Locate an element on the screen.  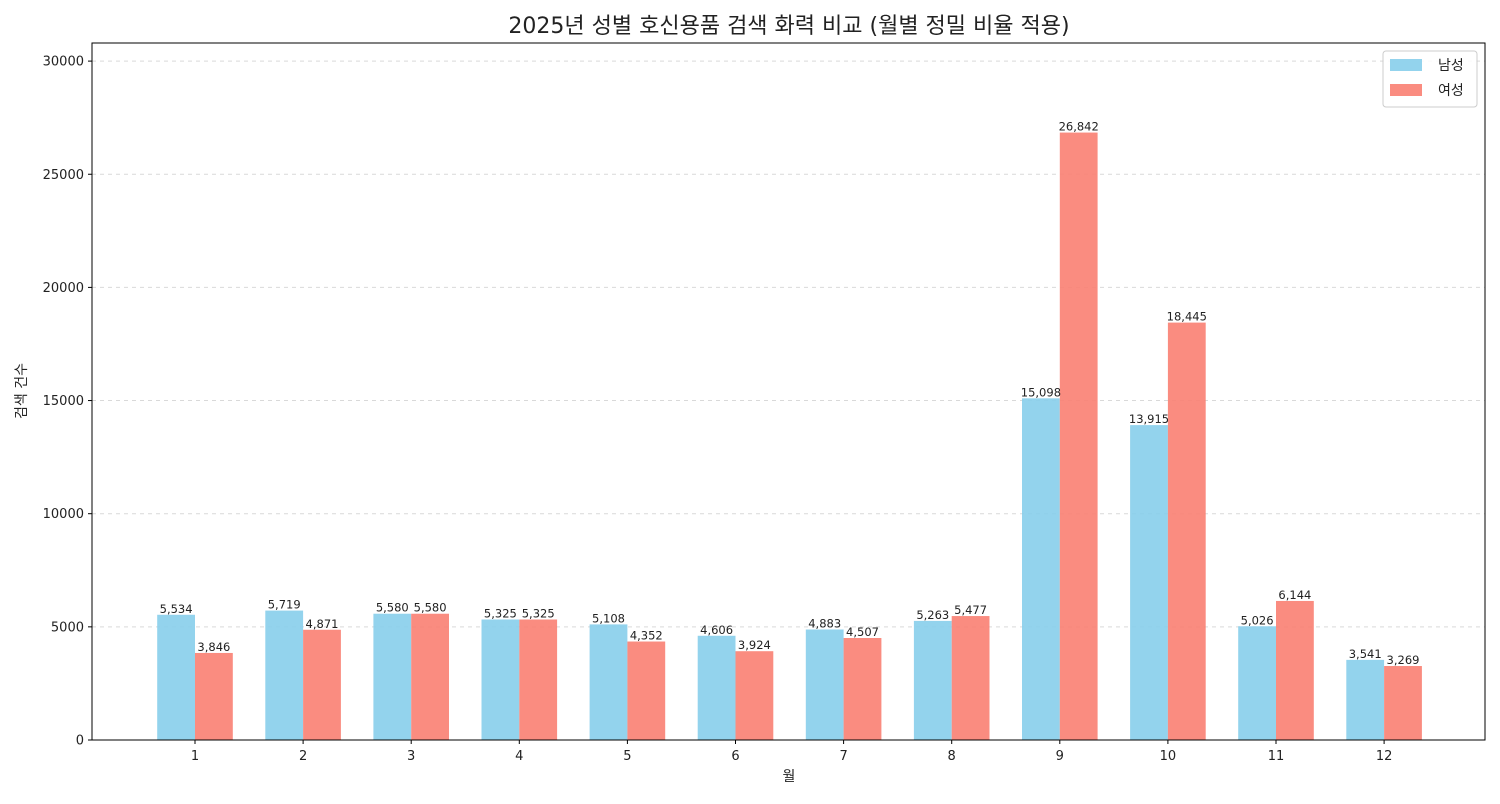
bar-value-label: 15,098 is located at coordinates (1041, 392).